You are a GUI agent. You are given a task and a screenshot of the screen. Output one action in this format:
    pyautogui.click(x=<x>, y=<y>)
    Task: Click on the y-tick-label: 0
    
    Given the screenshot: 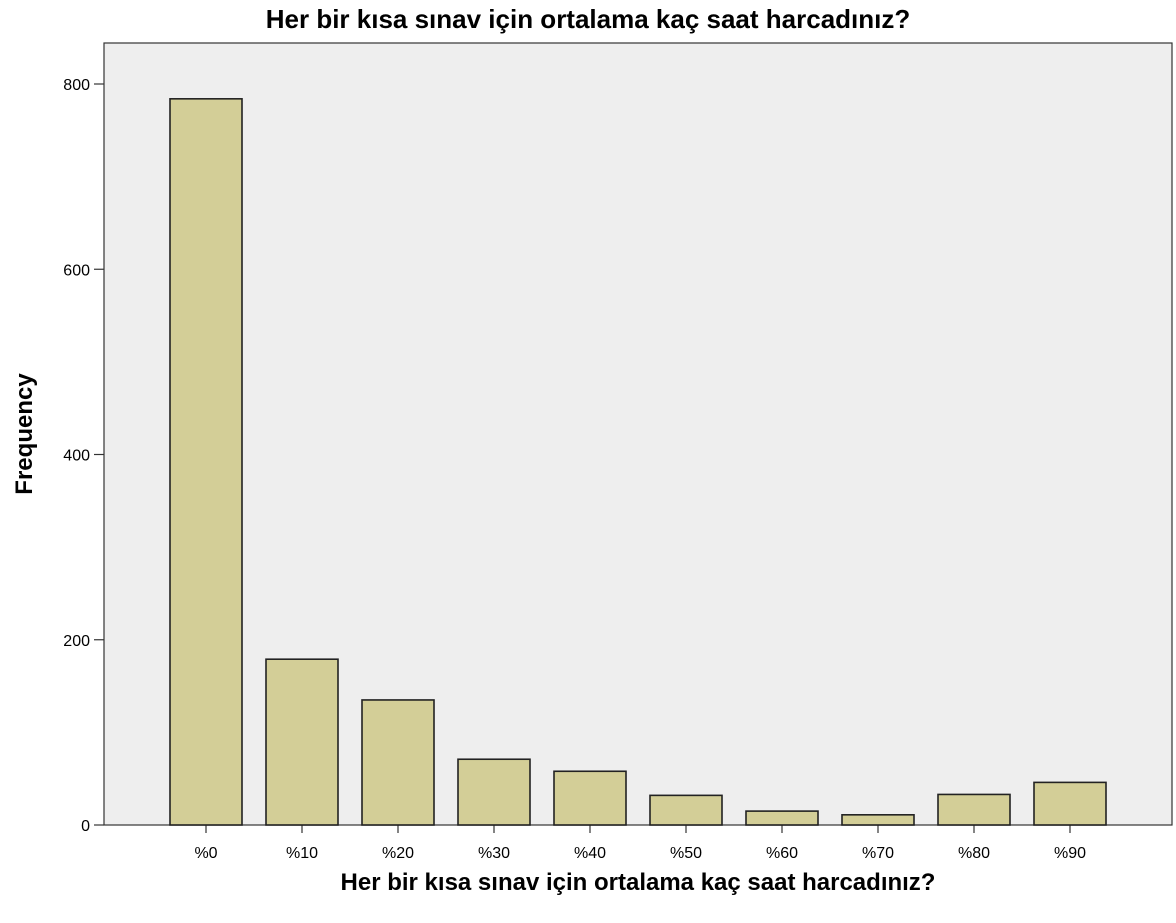 What is the action you would take?
    pyautogui.click(x=85, y=826)
    